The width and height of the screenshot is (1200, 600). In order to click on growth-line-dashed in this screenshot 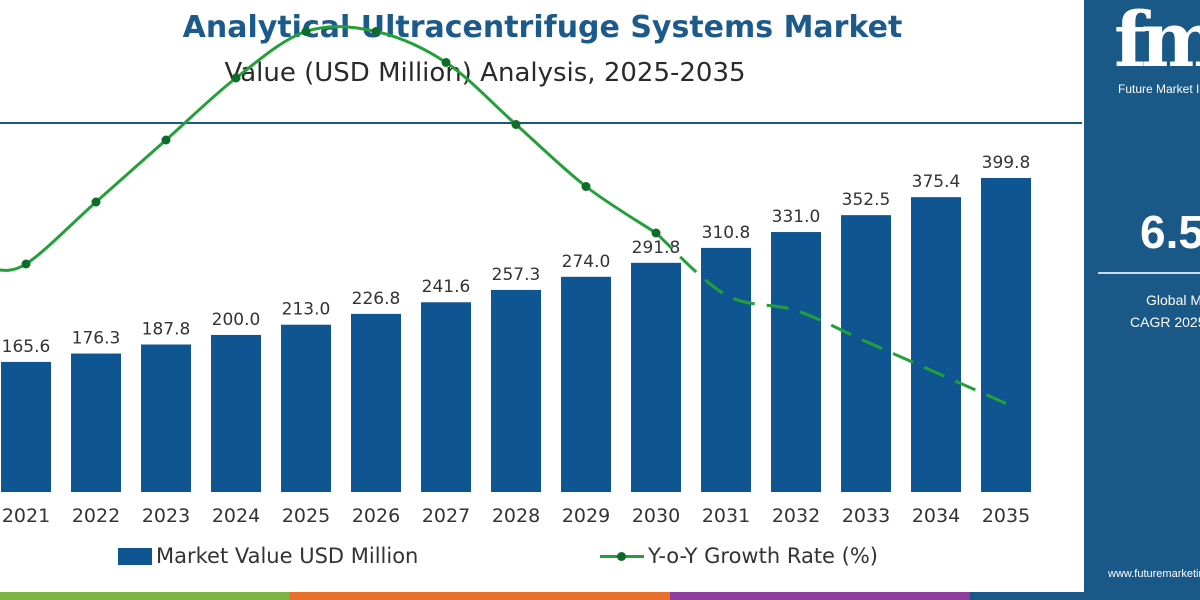, I will do `click(831, 318)`.